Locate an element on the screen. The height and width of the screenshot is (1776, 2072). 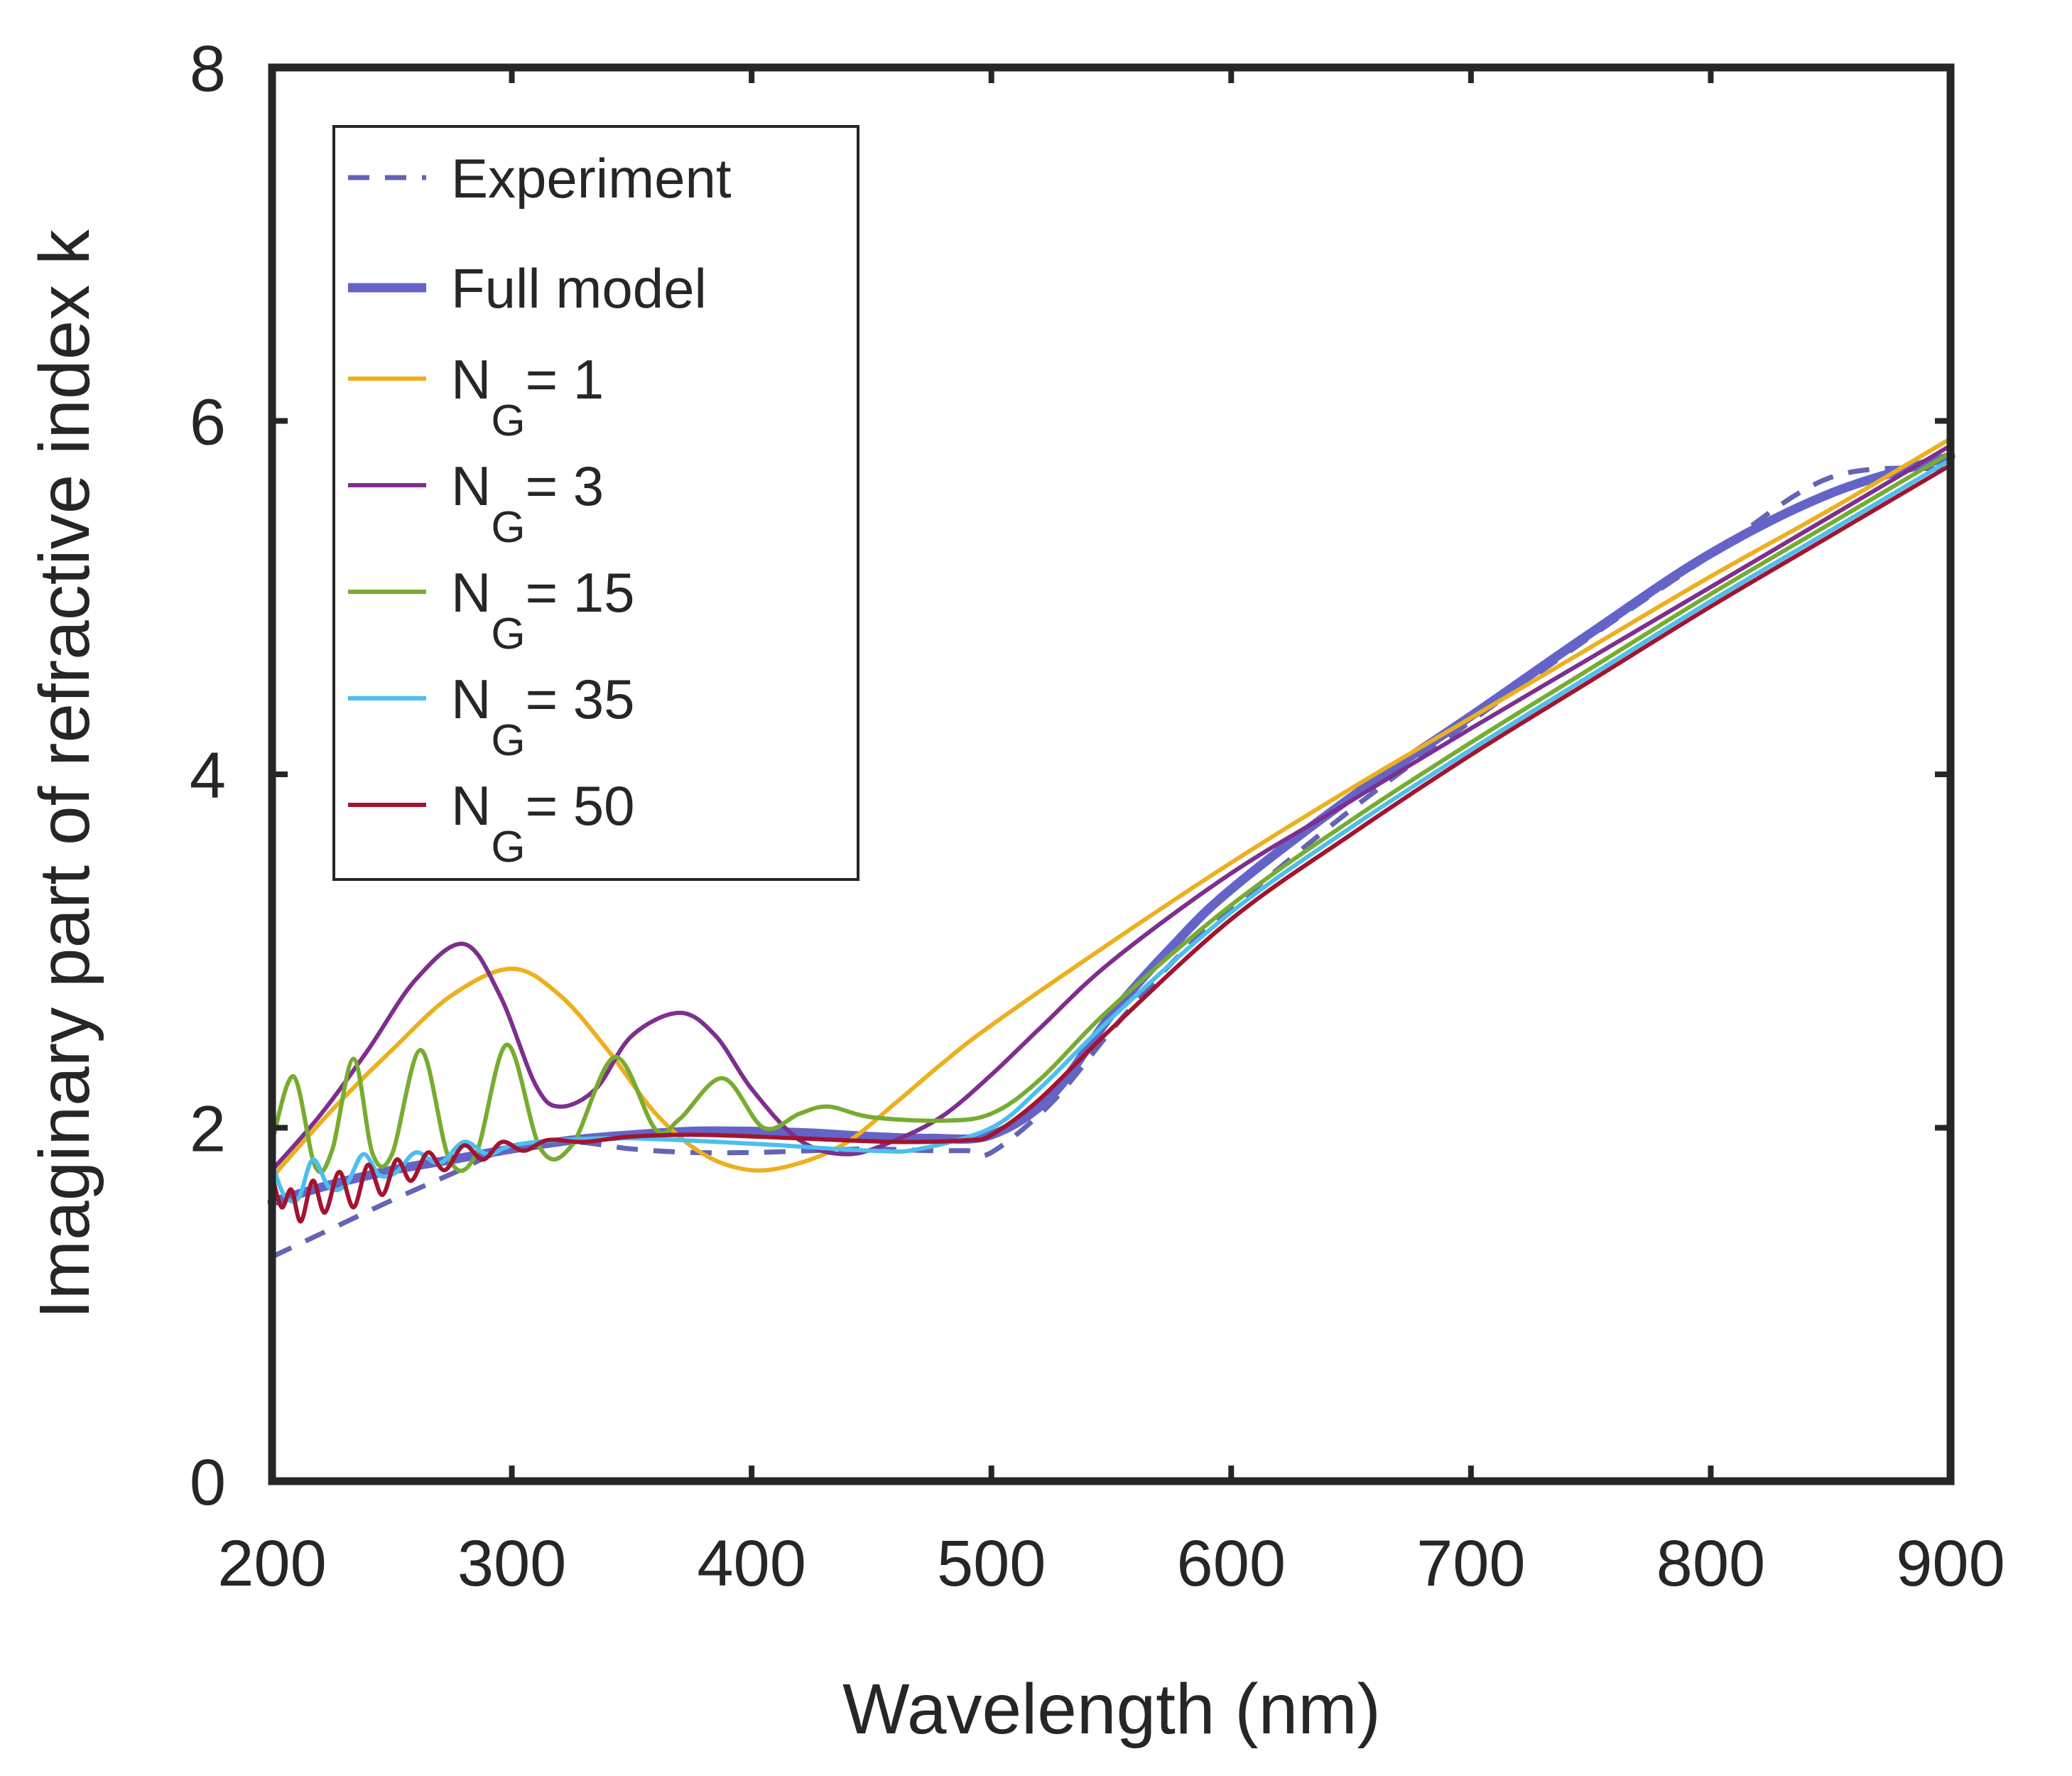
legend-label-n-g-15: NG= 15 is located at coordinates (543, 610).